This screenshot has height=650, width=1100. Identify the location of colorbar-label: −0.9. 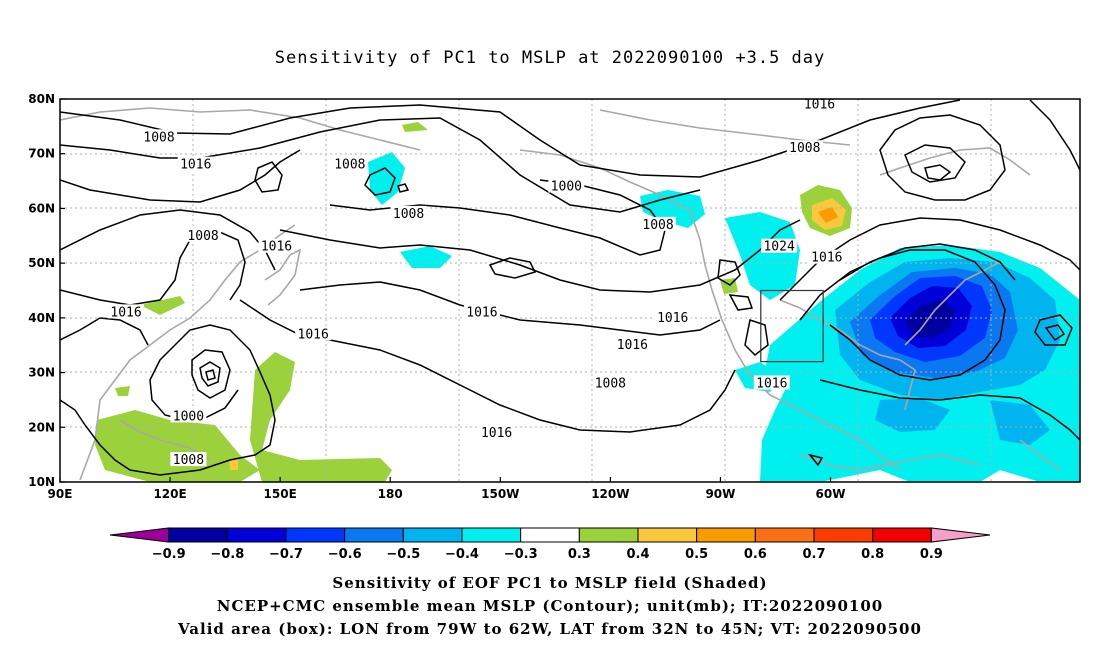
(169, 554).